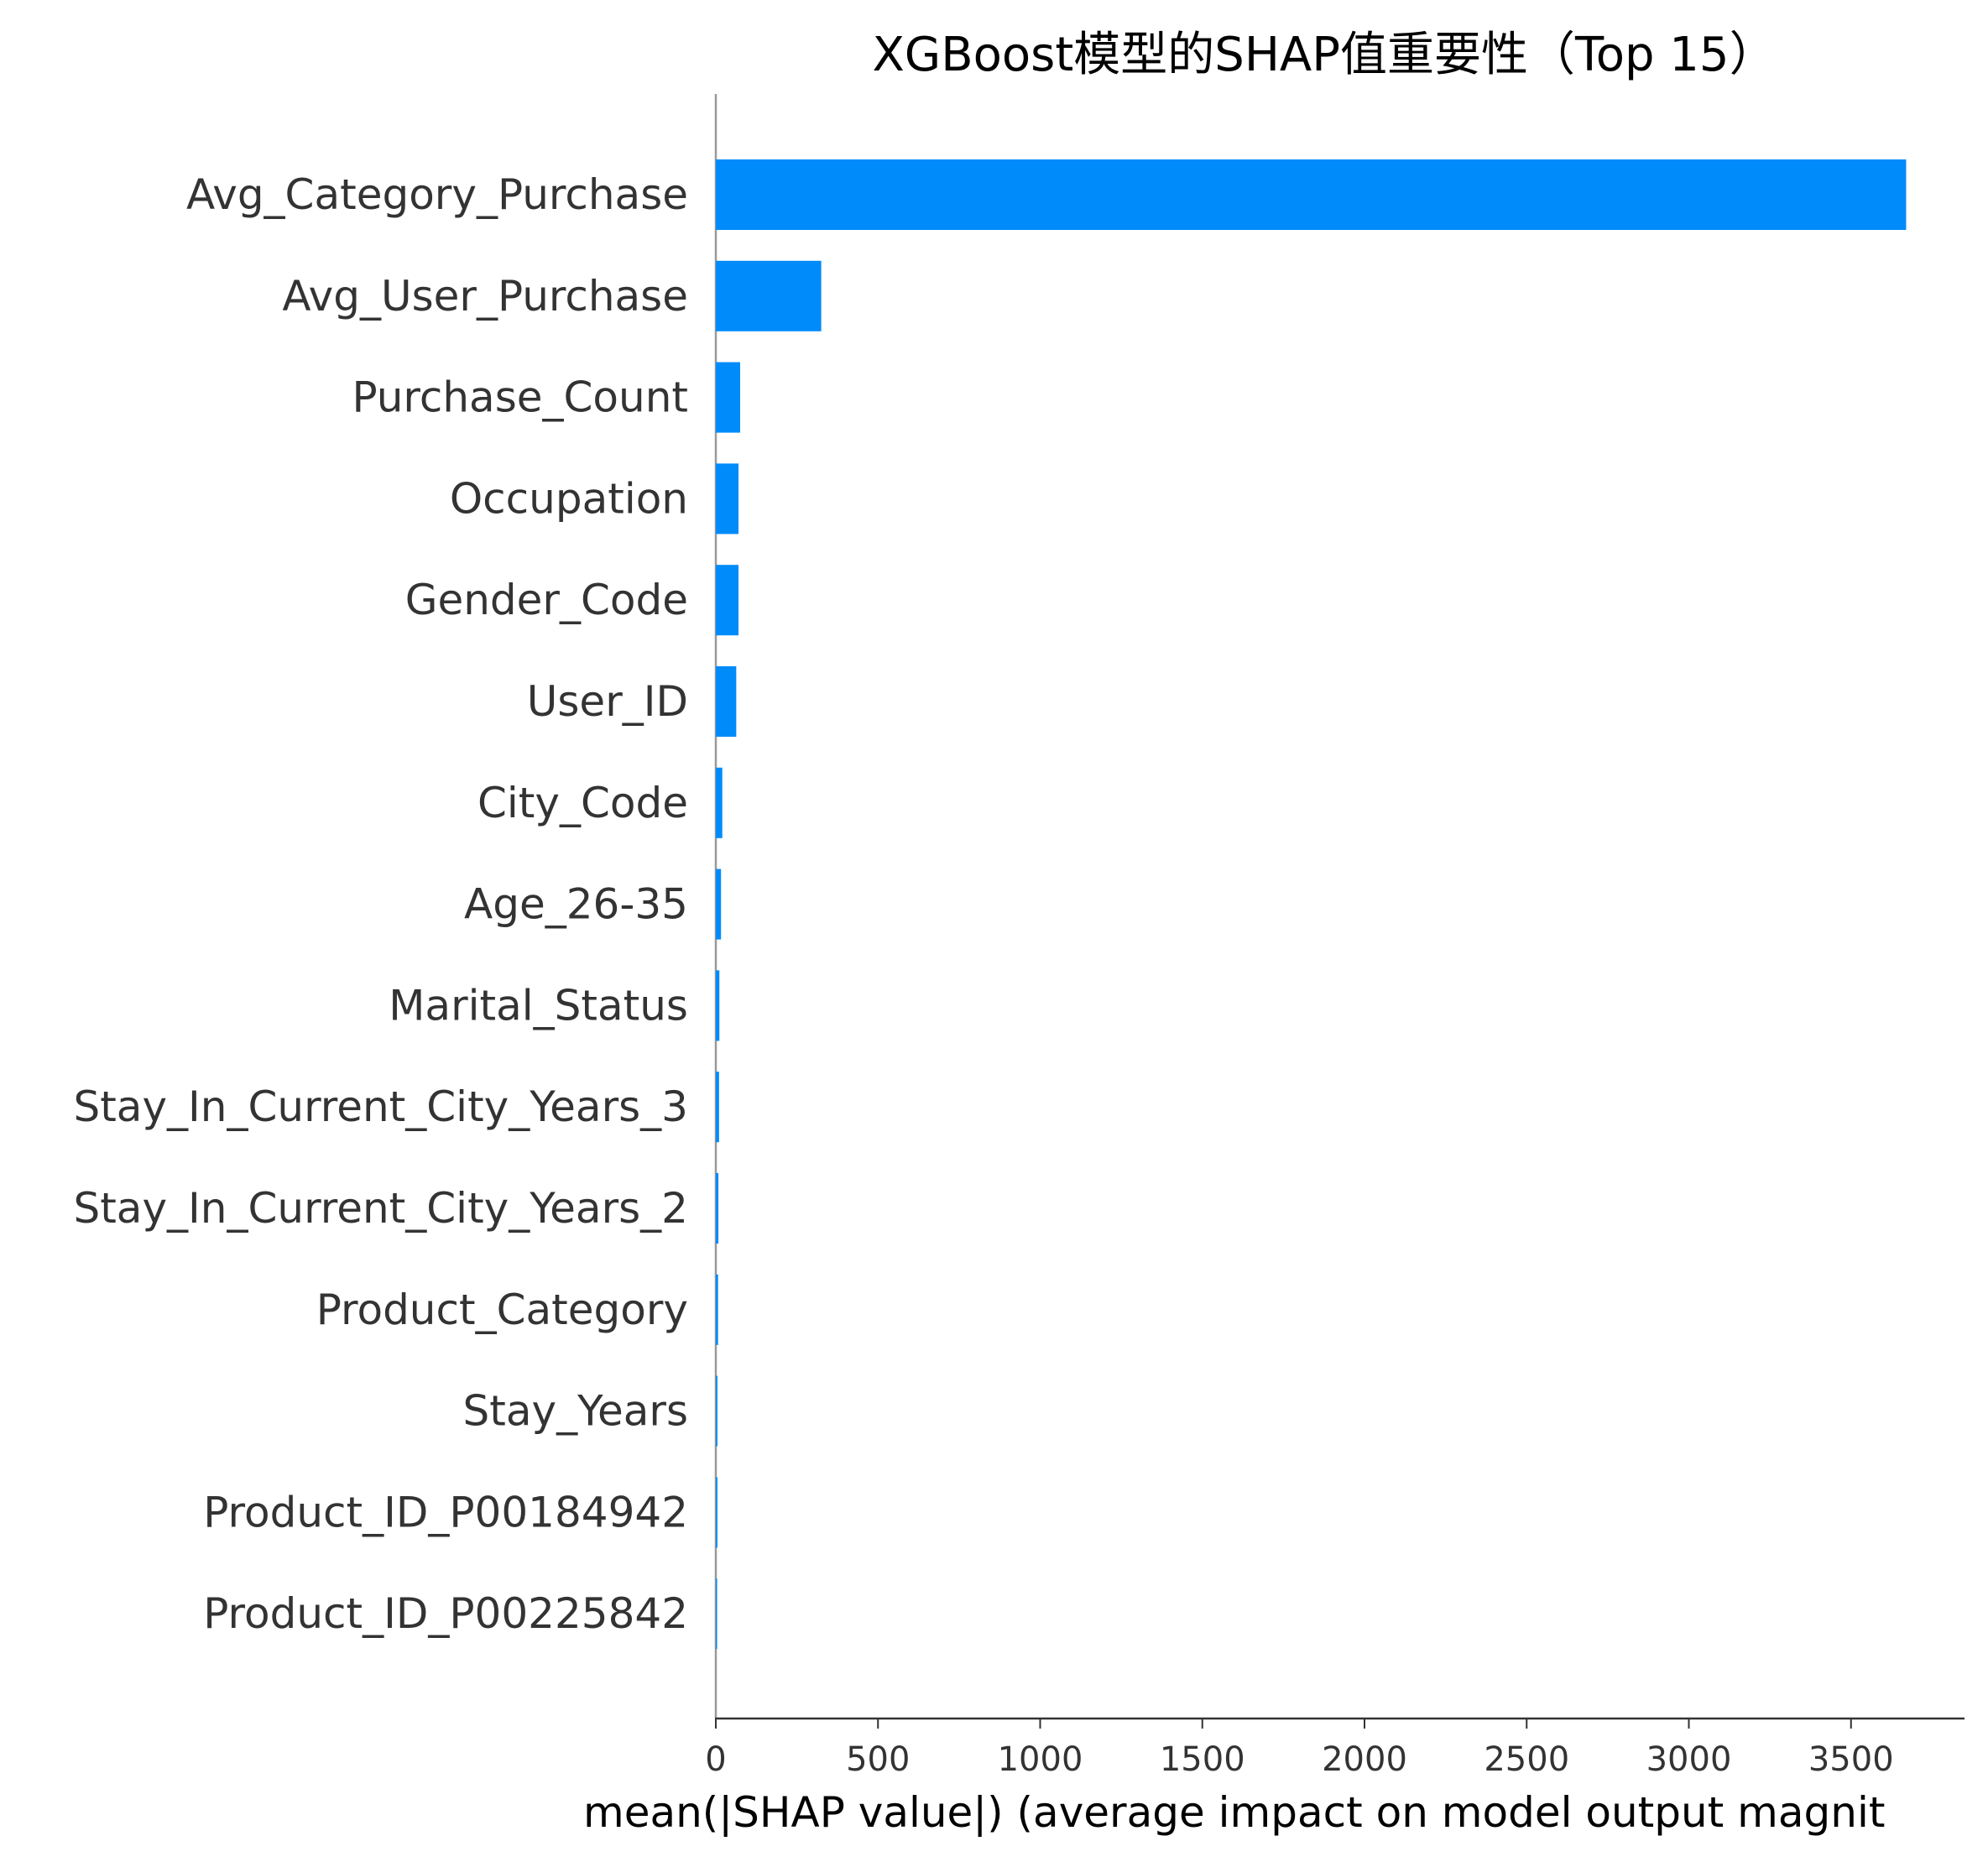 The width and height of the screenshot is (1988, 1862). What do you see at coordinates (546, 600) in the screenshot?
I see `y-tick-label: Gender_Code` at bounding box center [546, 600].